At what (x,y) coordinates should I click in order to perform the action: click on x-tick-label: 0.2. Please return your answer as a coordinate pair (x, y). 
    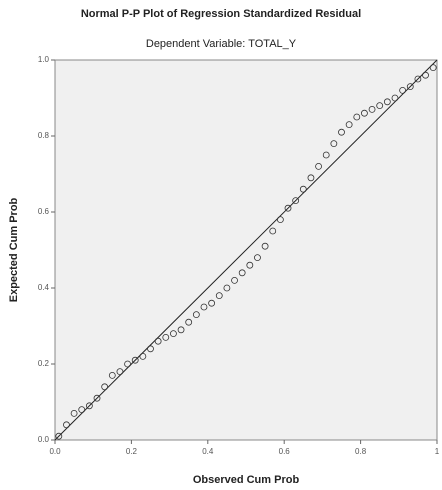
    Looking at the image, I should click on (132, 451).